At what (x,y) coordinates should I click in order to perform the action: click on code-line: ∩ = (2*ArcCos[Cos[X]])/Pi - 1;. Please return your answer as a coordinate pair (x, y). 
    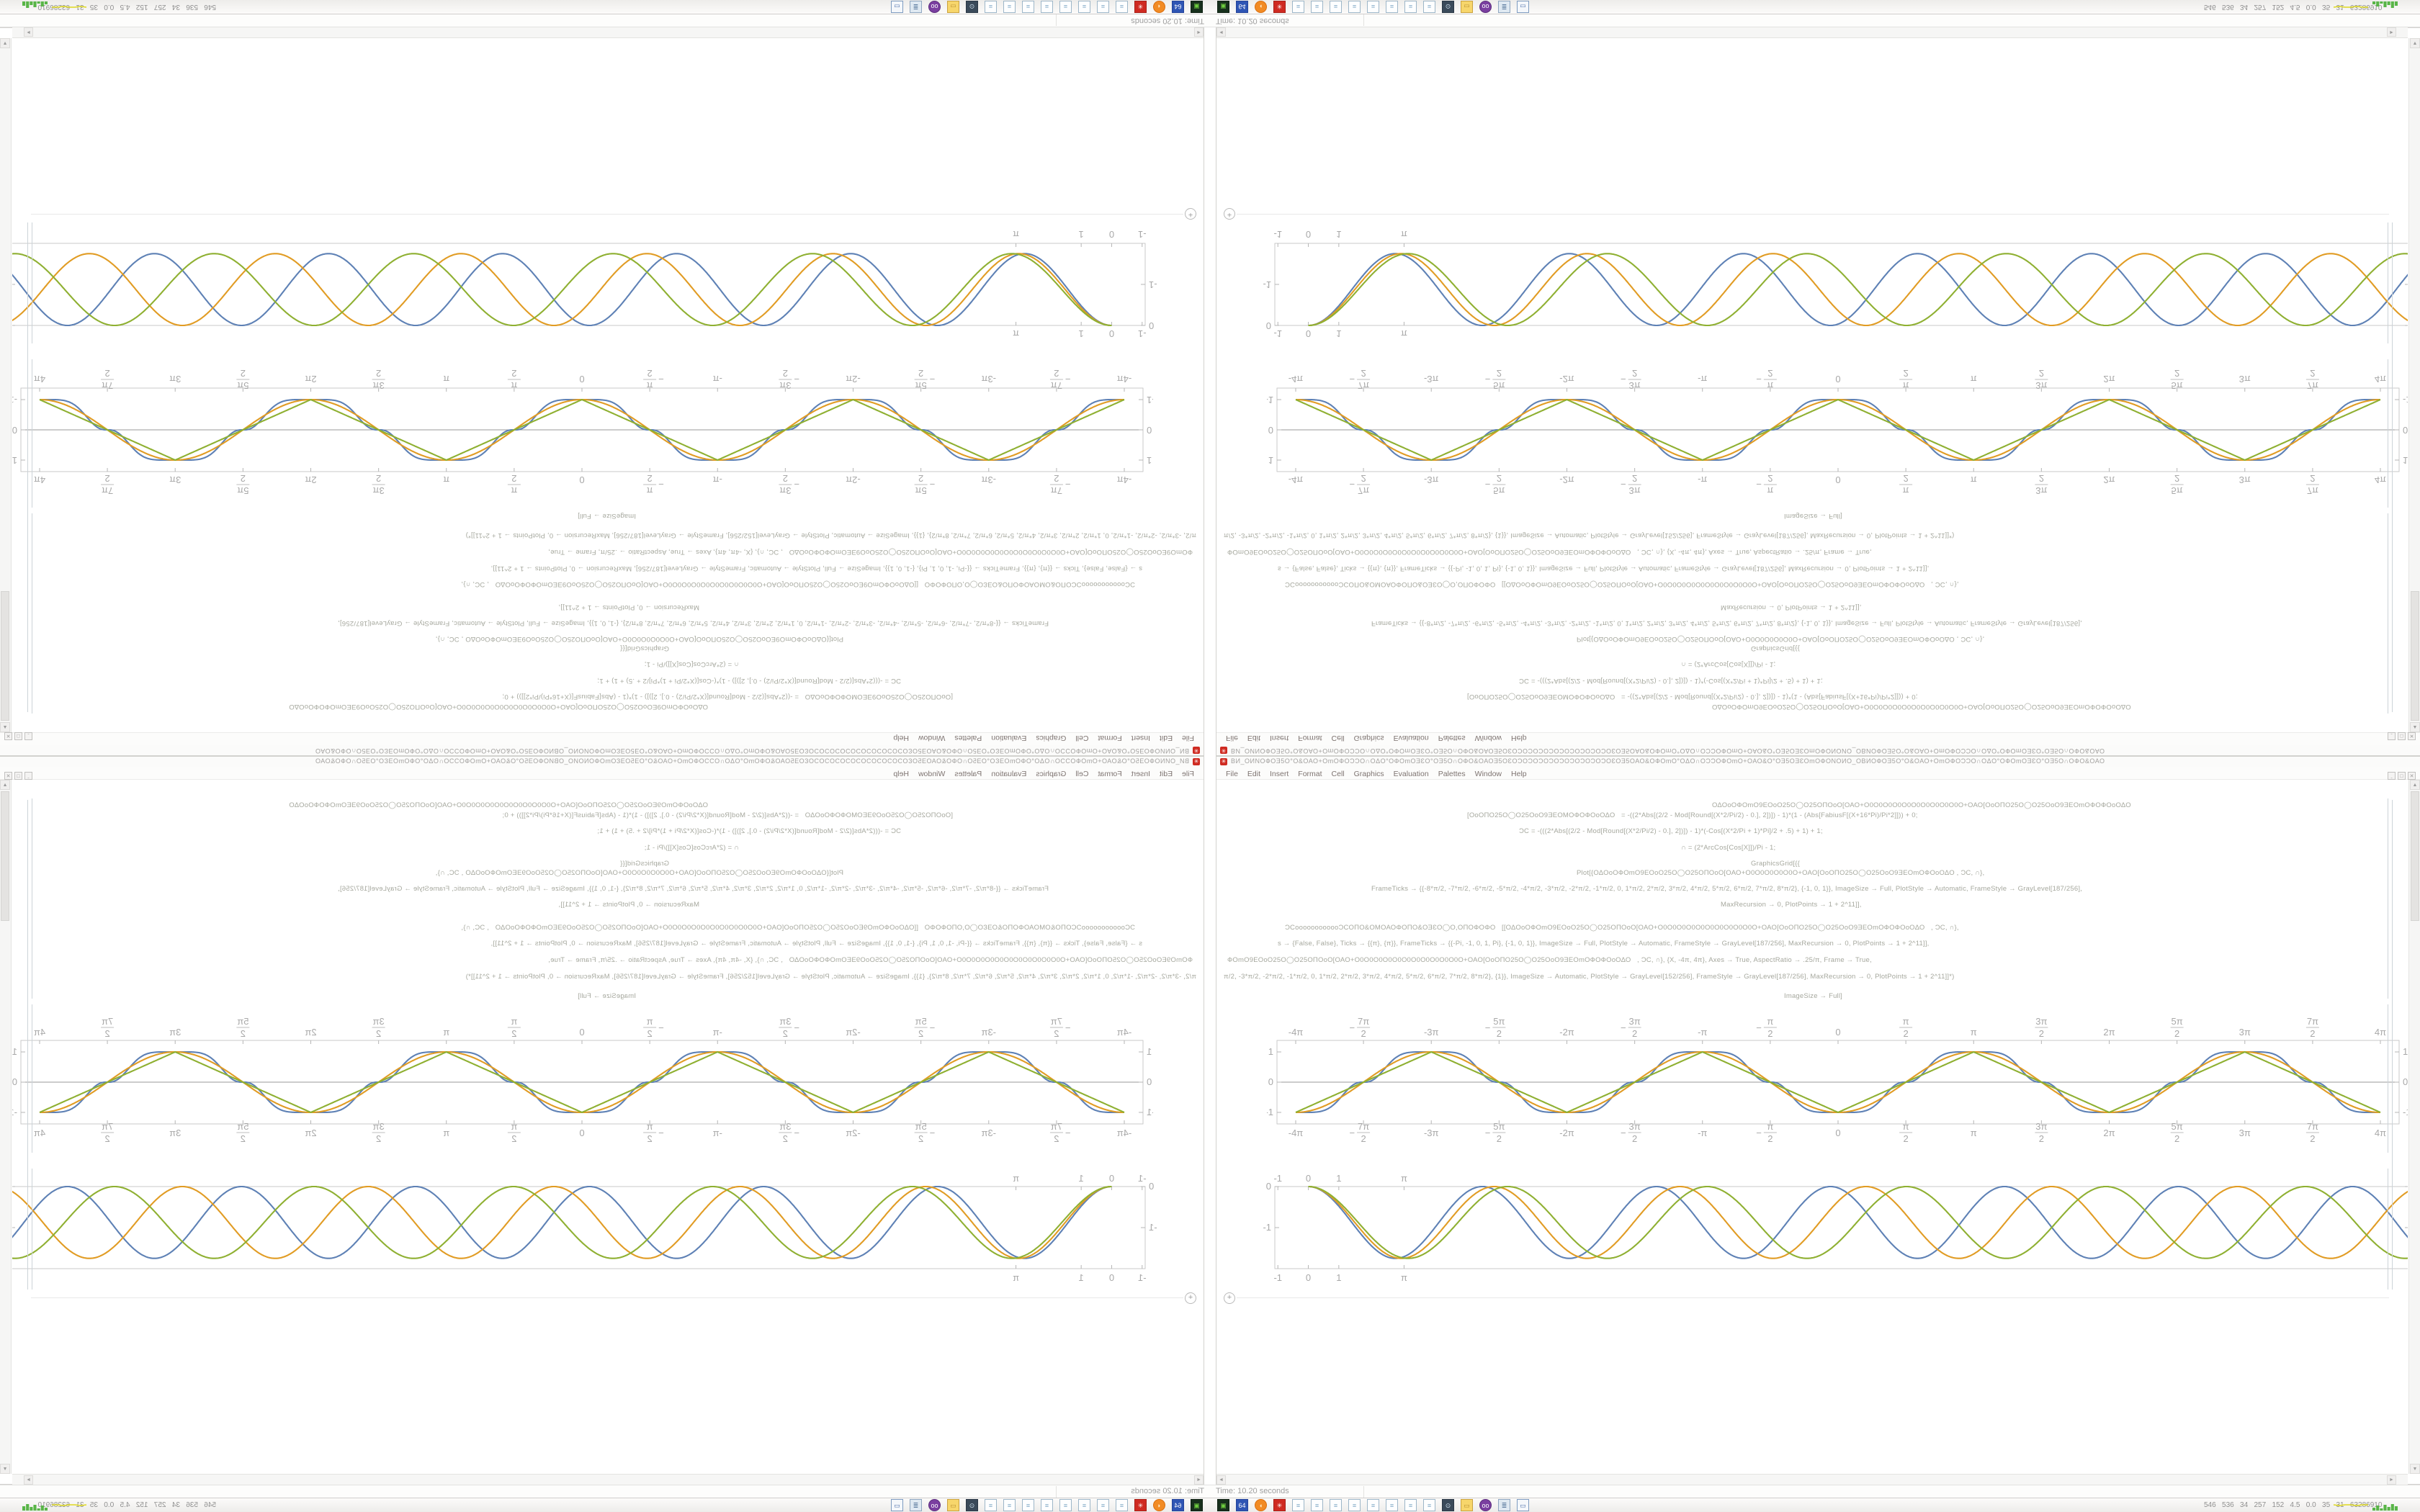
    Looking at the image, I should click on (1728, 664).